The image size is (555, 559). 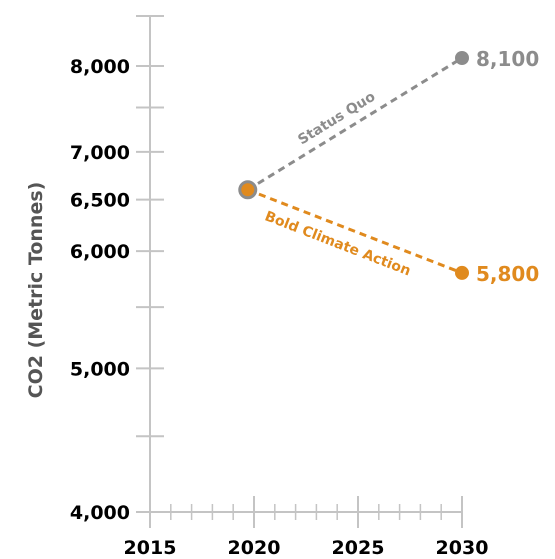 What do you see at coordinates (100, 153) in the screenshot?
I see `y-tick-label: 7,000` at bounding box center [100, 153].